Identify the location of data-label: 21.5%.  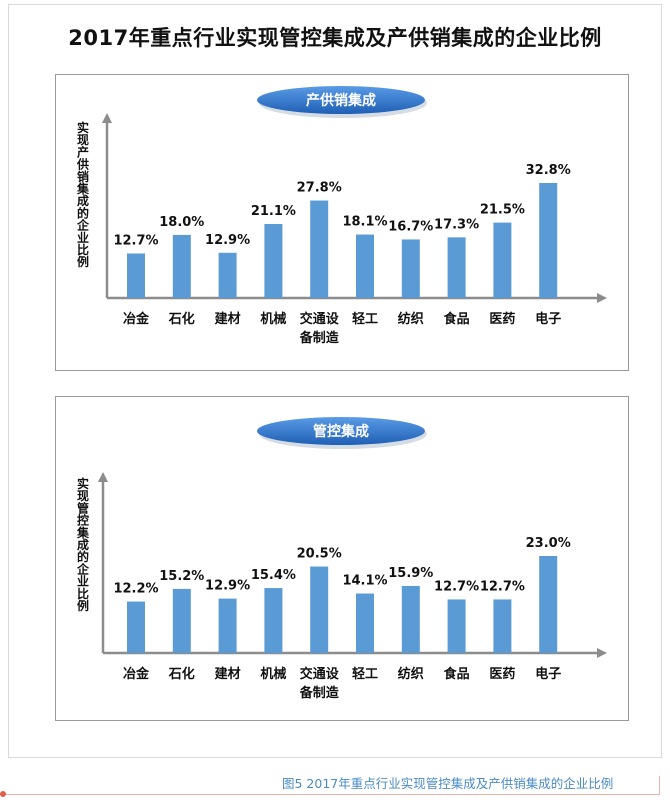
(502, 210).